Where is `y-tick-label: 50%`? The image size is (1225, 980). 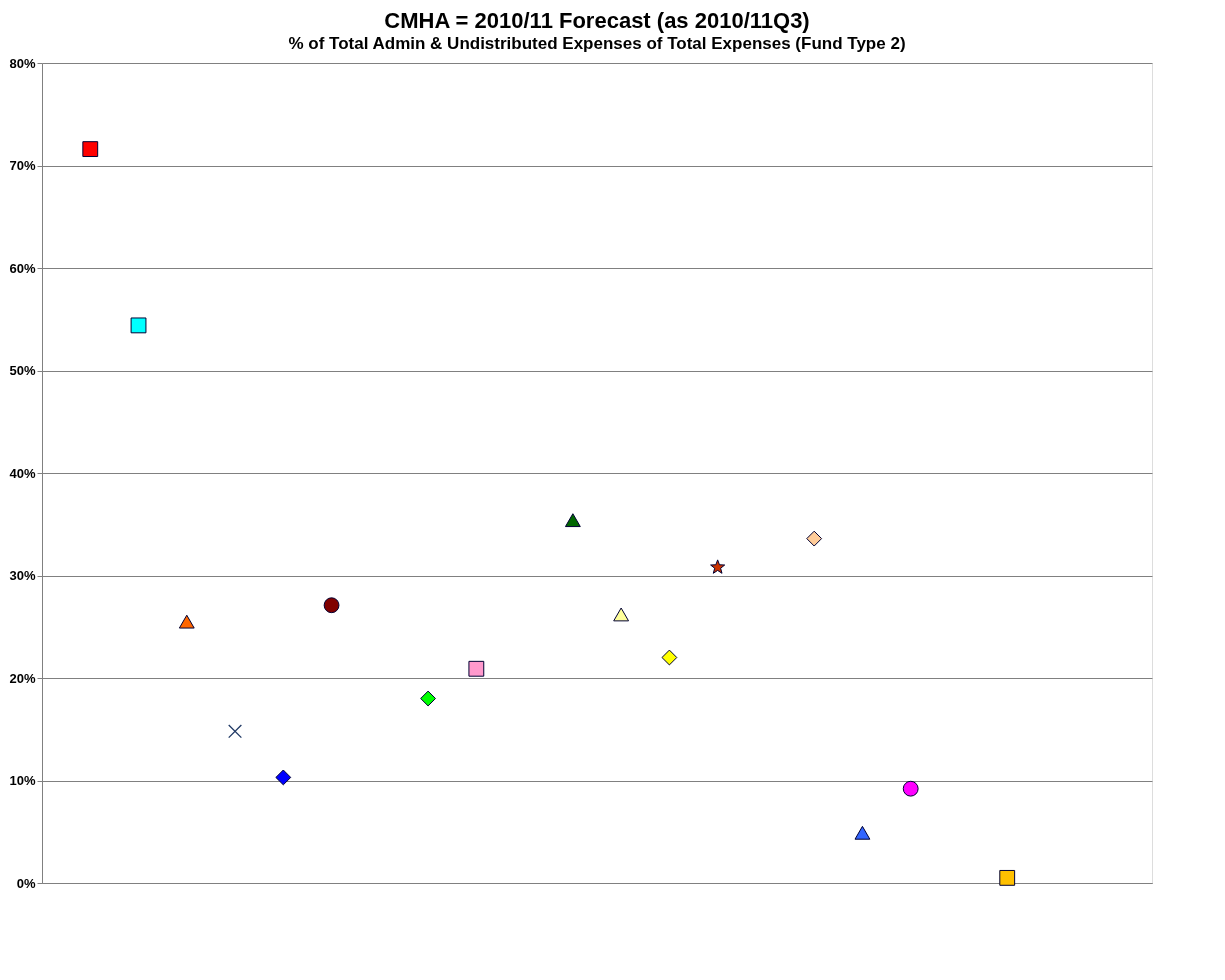 y-tick-label: 50% is located at coordinates (22, 370).